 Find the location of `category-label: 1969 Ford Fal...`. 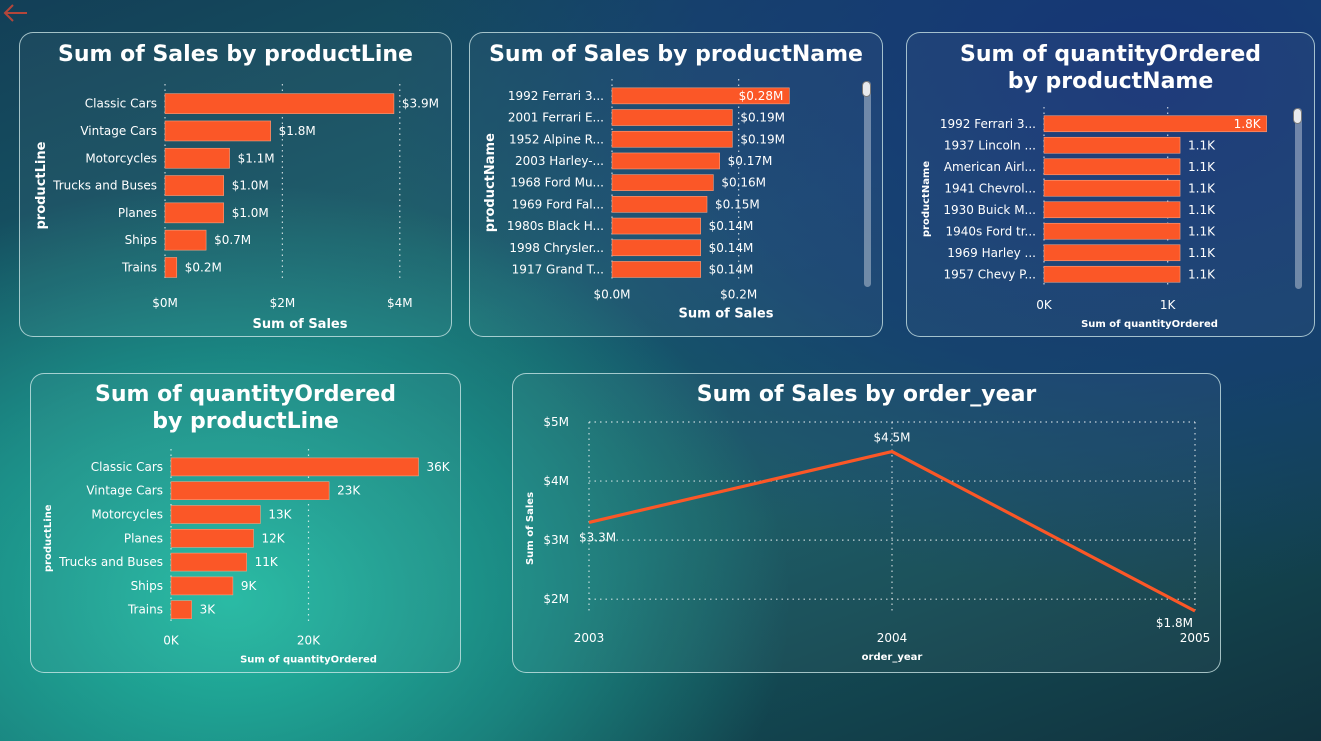

category-label: 1969 Ford Fal... is located at coordinates (558, 204).